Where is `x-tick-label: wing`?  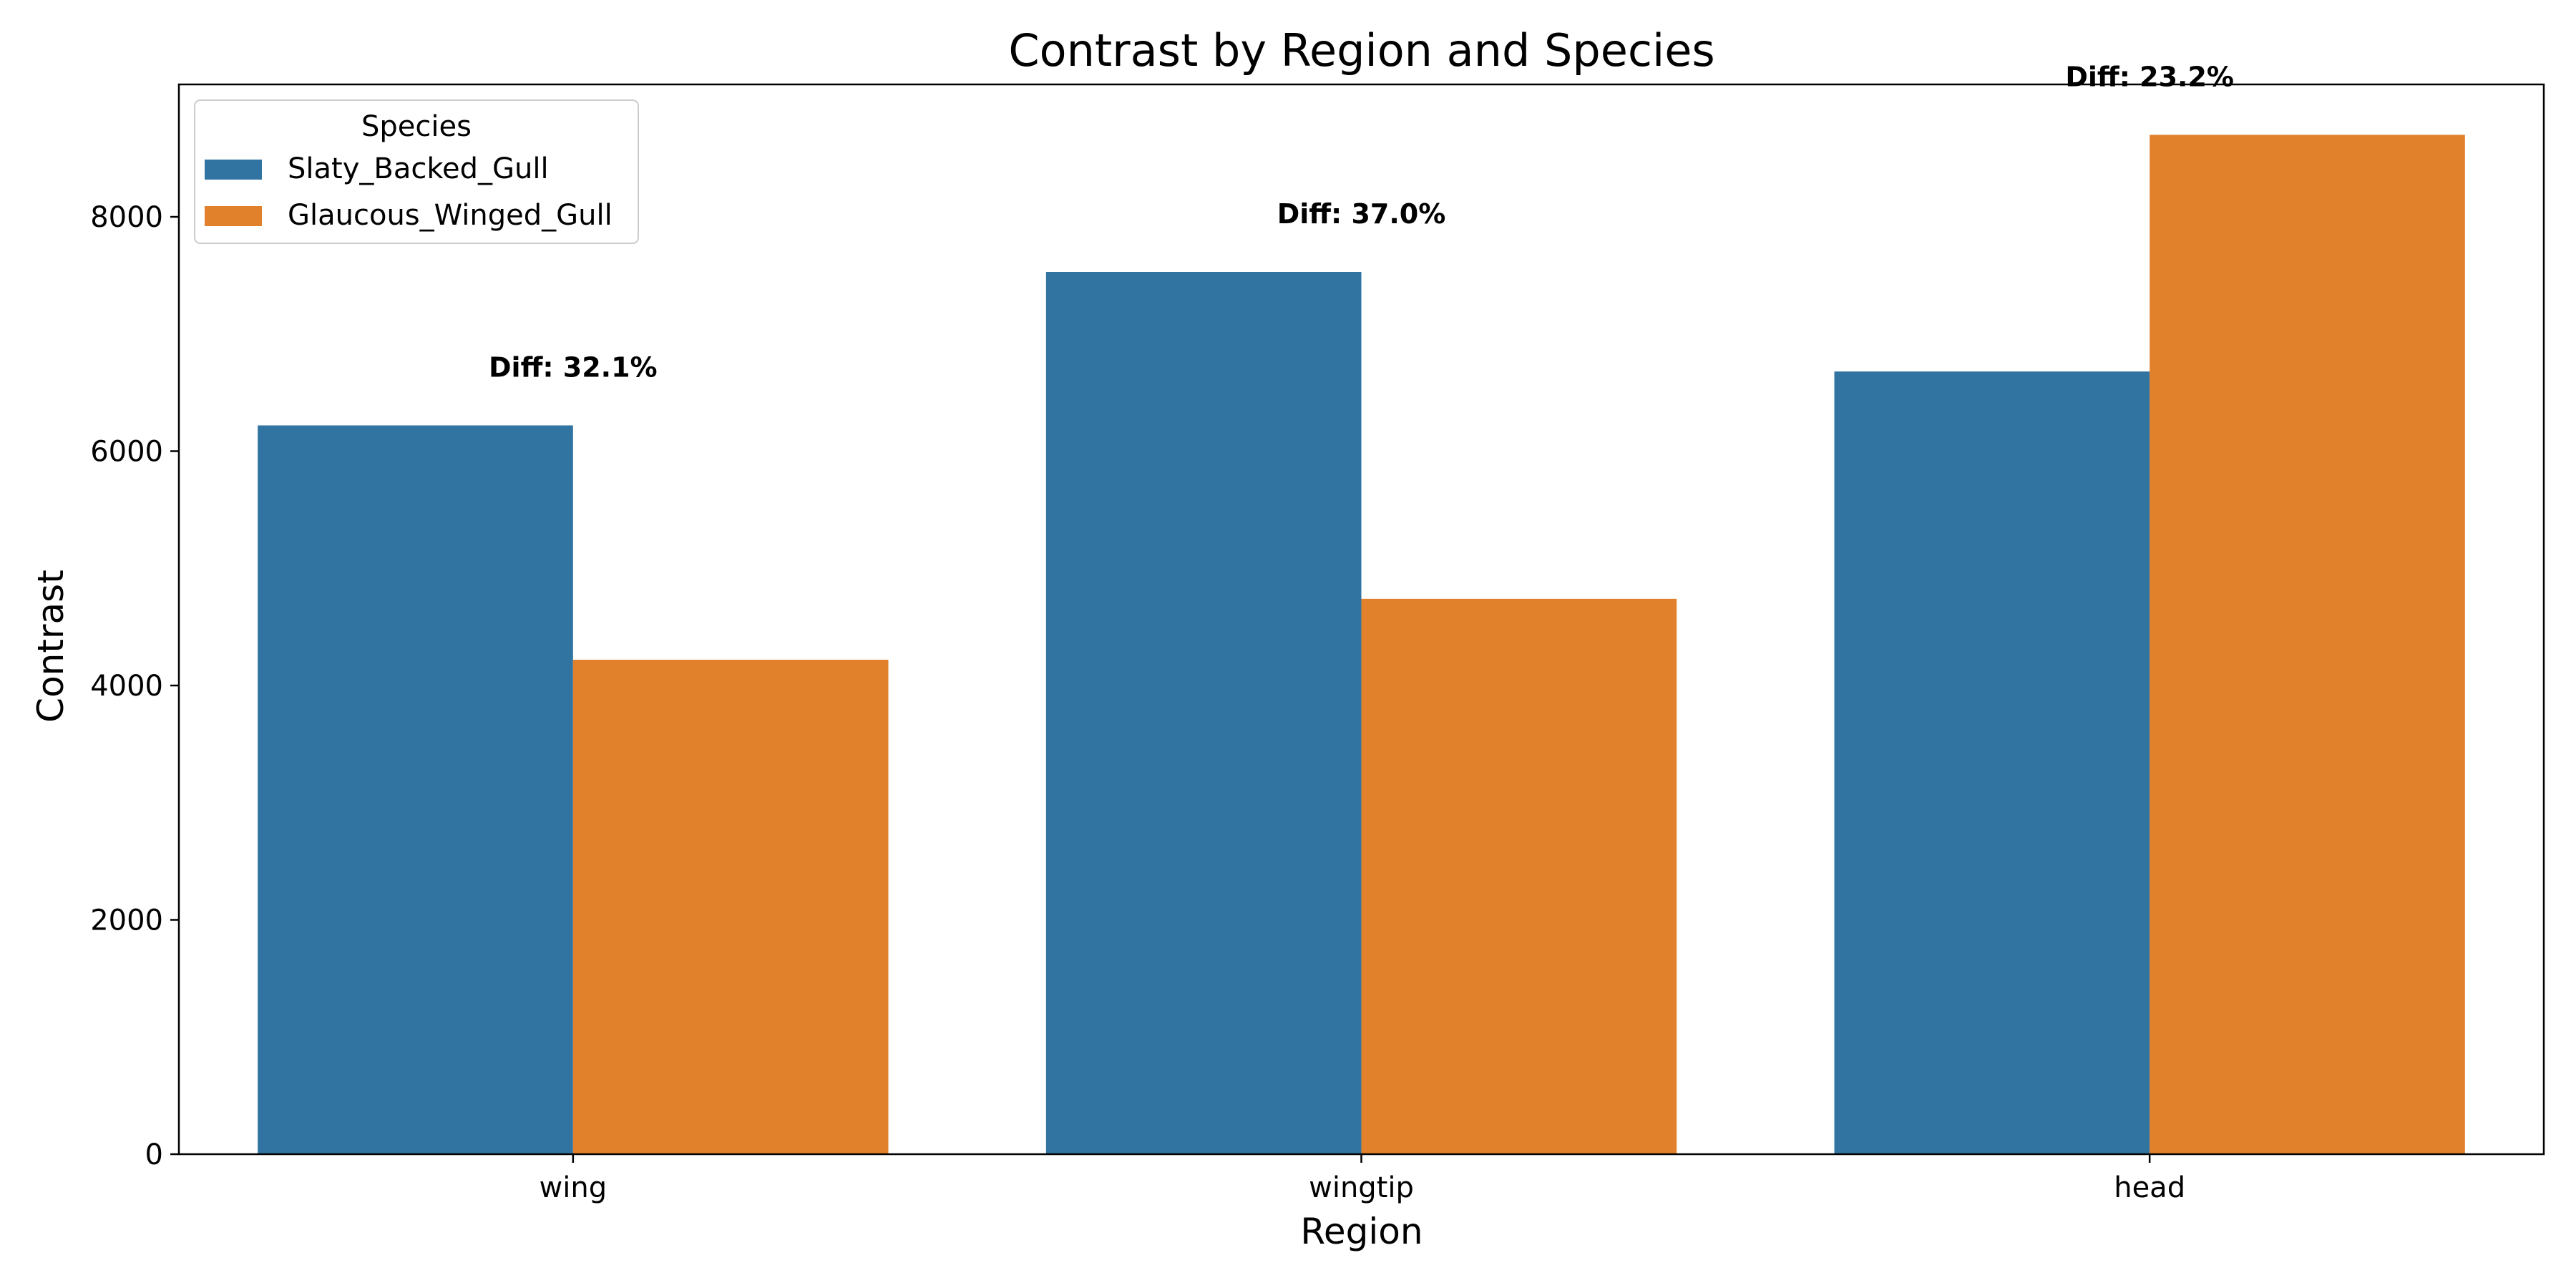
x-tick-label: wing is located at coordinates (574, 1187).